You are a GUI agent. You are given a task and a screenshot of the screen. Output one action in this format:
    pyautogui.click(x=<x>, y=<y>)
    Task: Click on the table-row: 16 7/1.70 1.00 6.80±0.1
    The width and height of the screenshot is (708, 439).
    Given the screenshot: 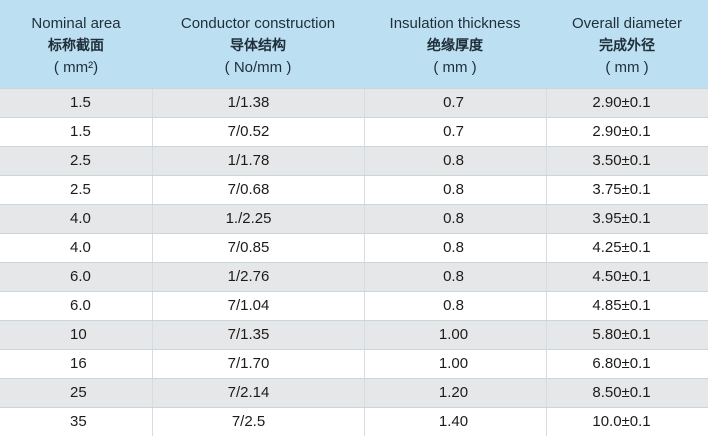 What is the action you would take?
    pyautogui.click(x=354, y=363)
    